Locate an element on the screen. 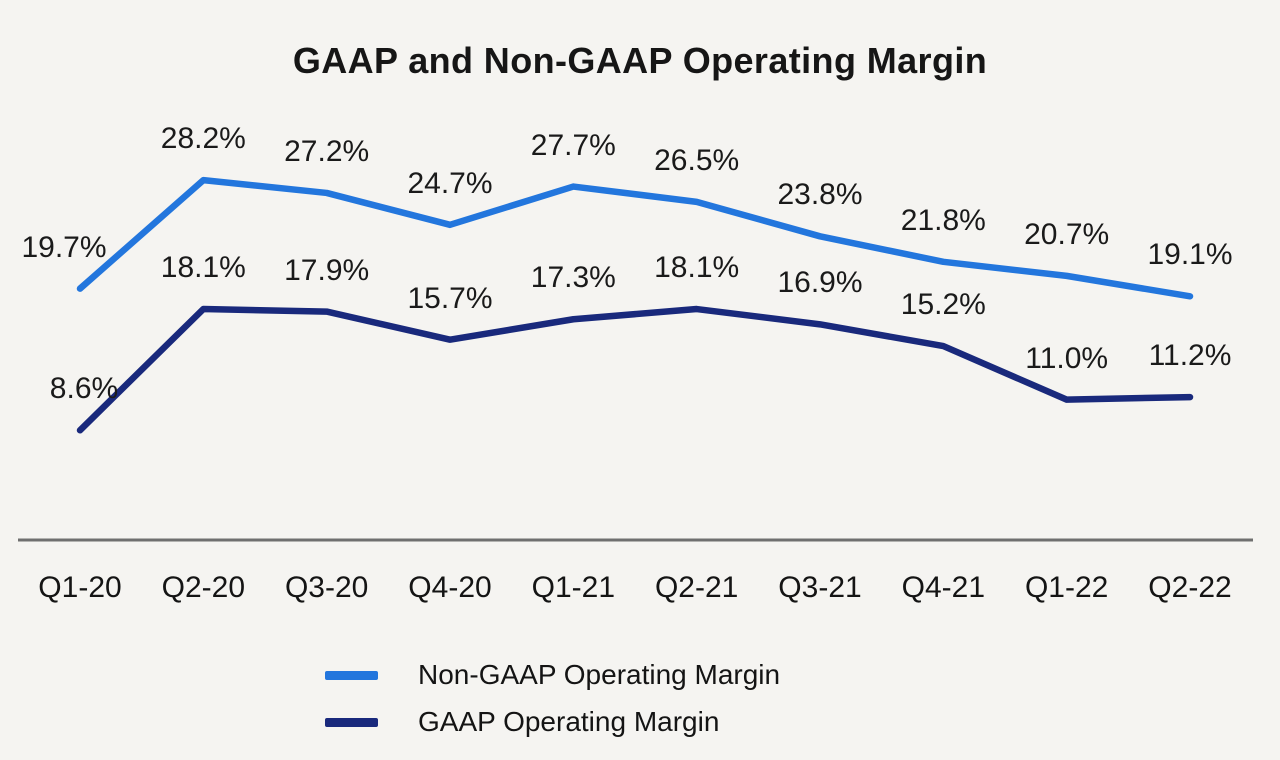 The image size is (1280, 760). value-label: 19.1% is located at coordinates (1190, 255).